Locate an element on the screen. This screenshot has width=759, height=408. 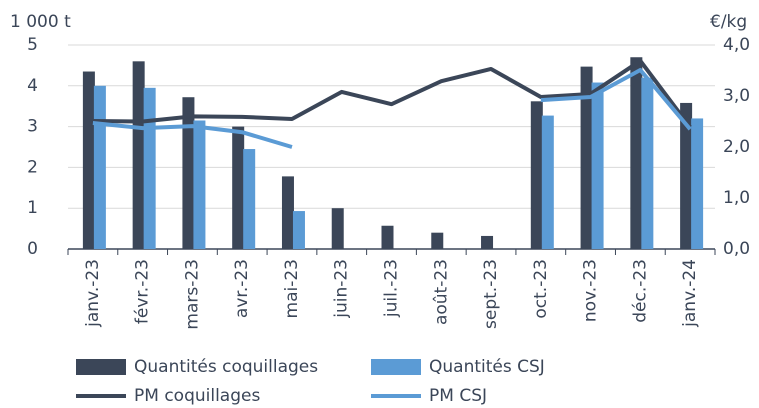
x-tick-label: déc.-23 is located at coordinates (640, 291).